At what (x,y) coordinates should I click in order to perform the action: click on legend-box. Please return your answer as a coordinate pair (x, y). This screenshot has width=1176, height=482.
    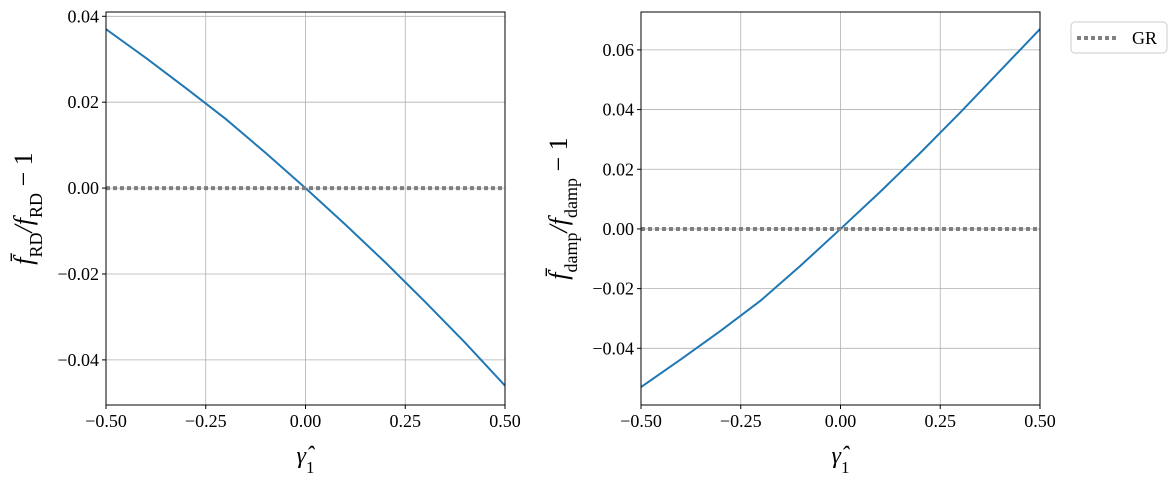
    Looking at the image, I should click on (1119, 37).